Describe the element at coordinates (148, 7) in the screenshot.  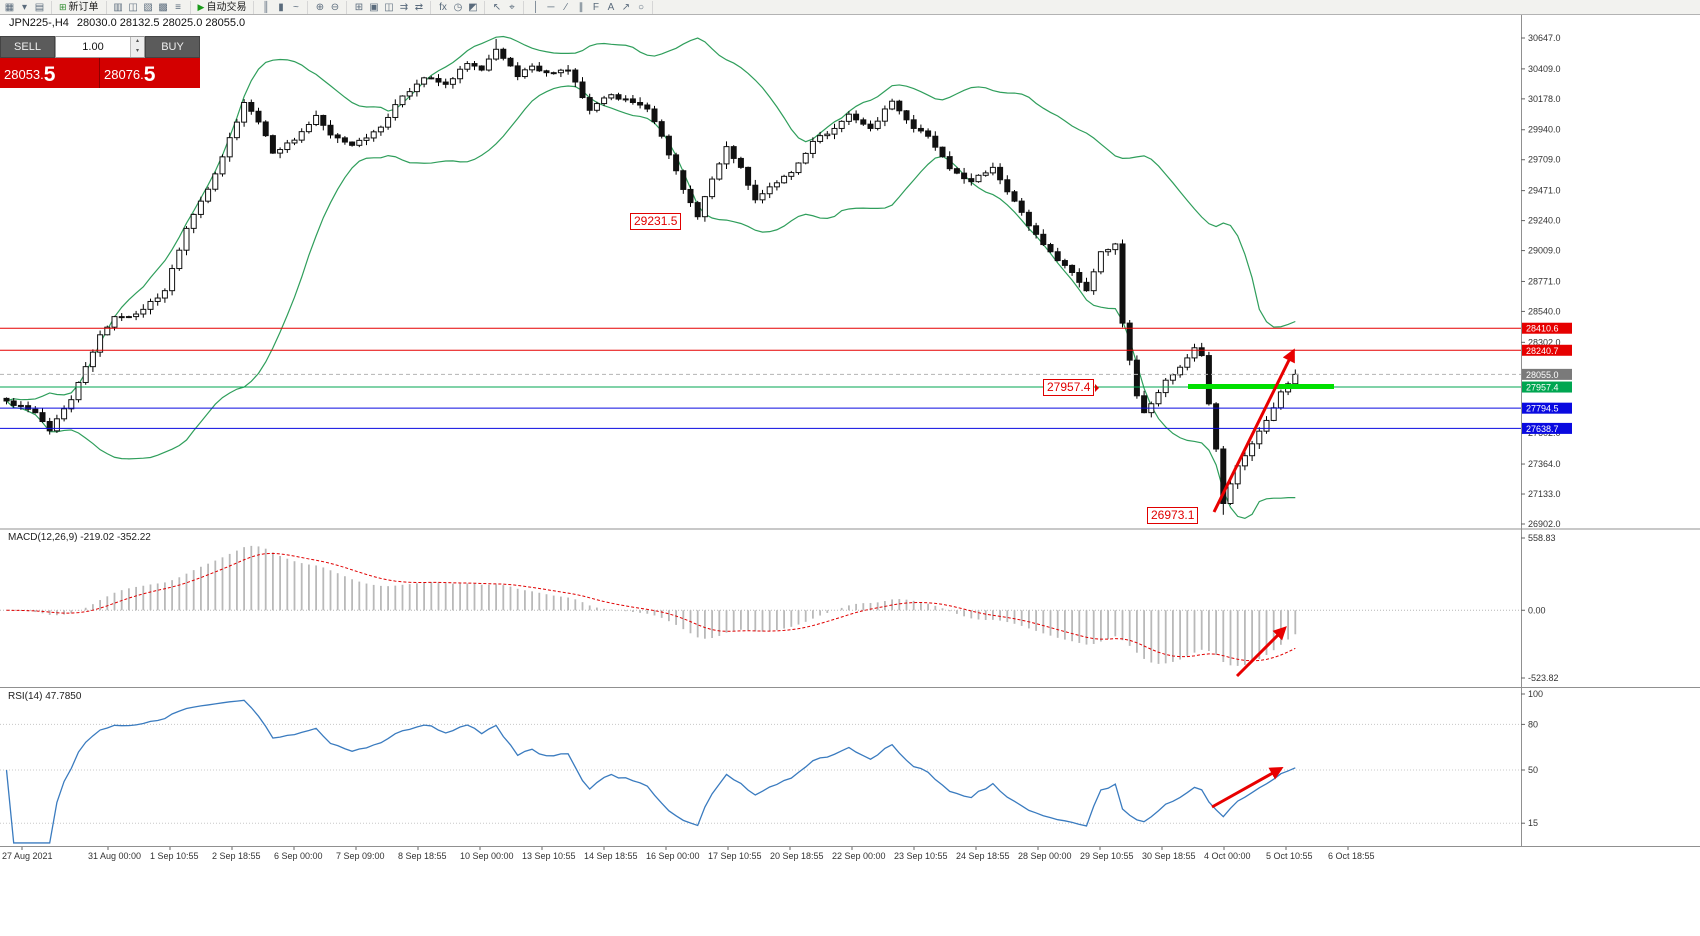
I see `navigator-icon: ▧` at that location.